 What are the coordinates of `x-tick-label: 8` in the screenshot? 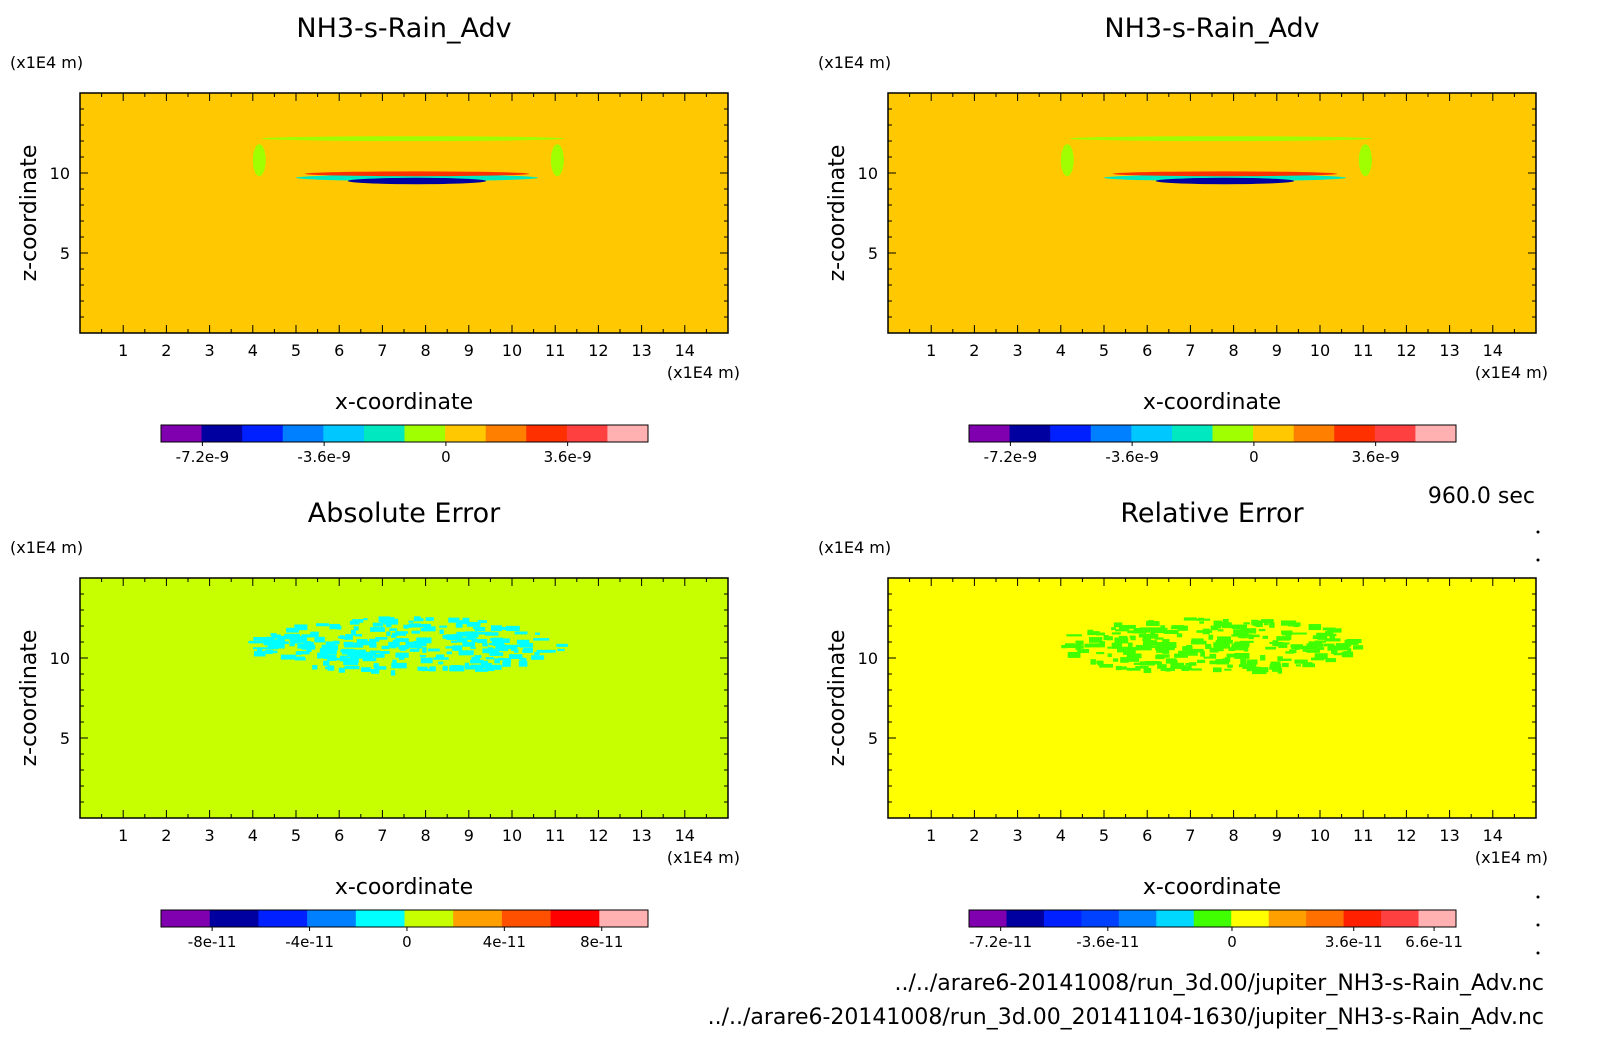 It's located at (1234, 835).